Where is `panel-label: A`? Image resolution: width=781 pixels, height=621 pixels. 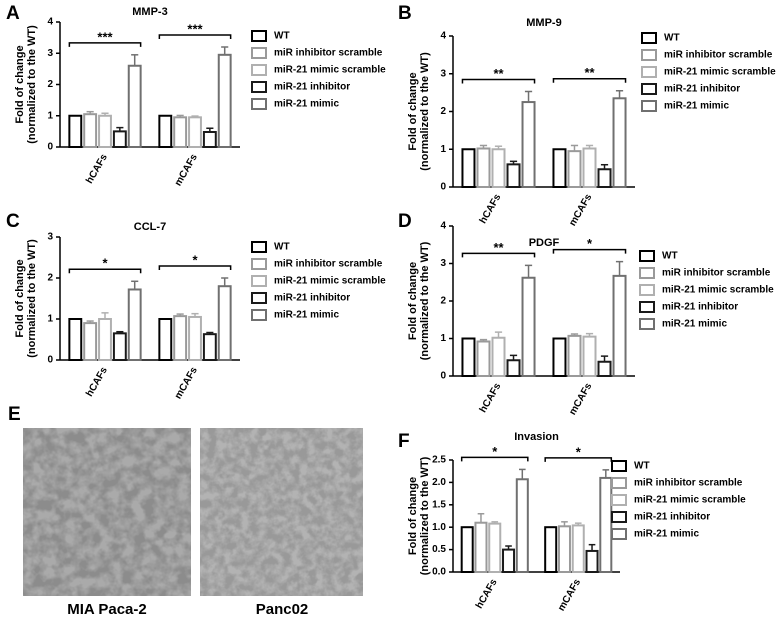
panel-label: A is located at coordinates (13, 13).